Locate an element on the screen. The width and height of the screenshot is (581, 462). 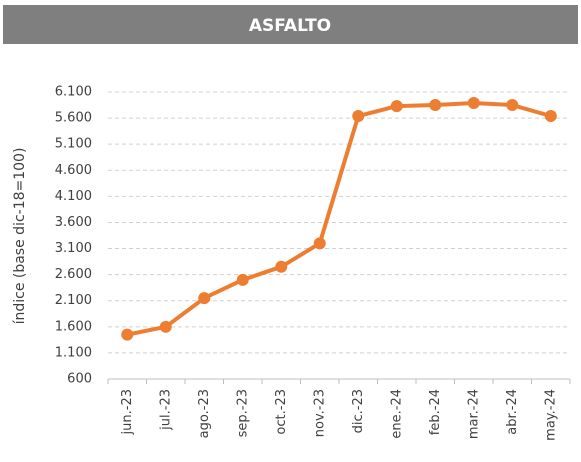
x-tick-label: sep.-23 is located at coordinates (242, 413).